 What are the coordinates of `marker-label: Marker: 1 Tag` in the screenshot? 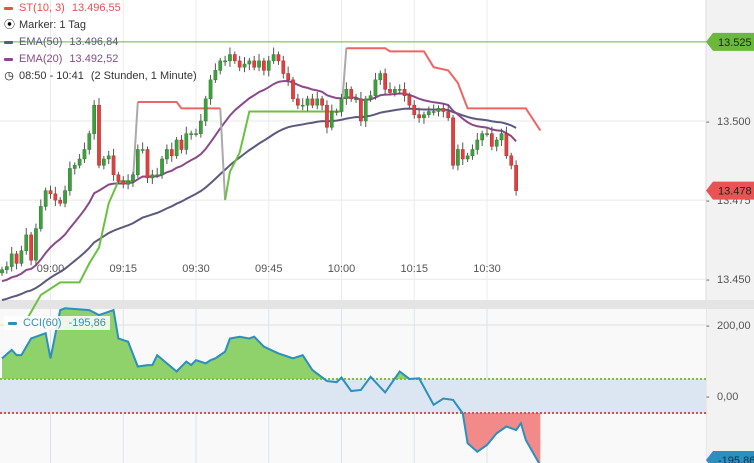 It's located at (53, 25).